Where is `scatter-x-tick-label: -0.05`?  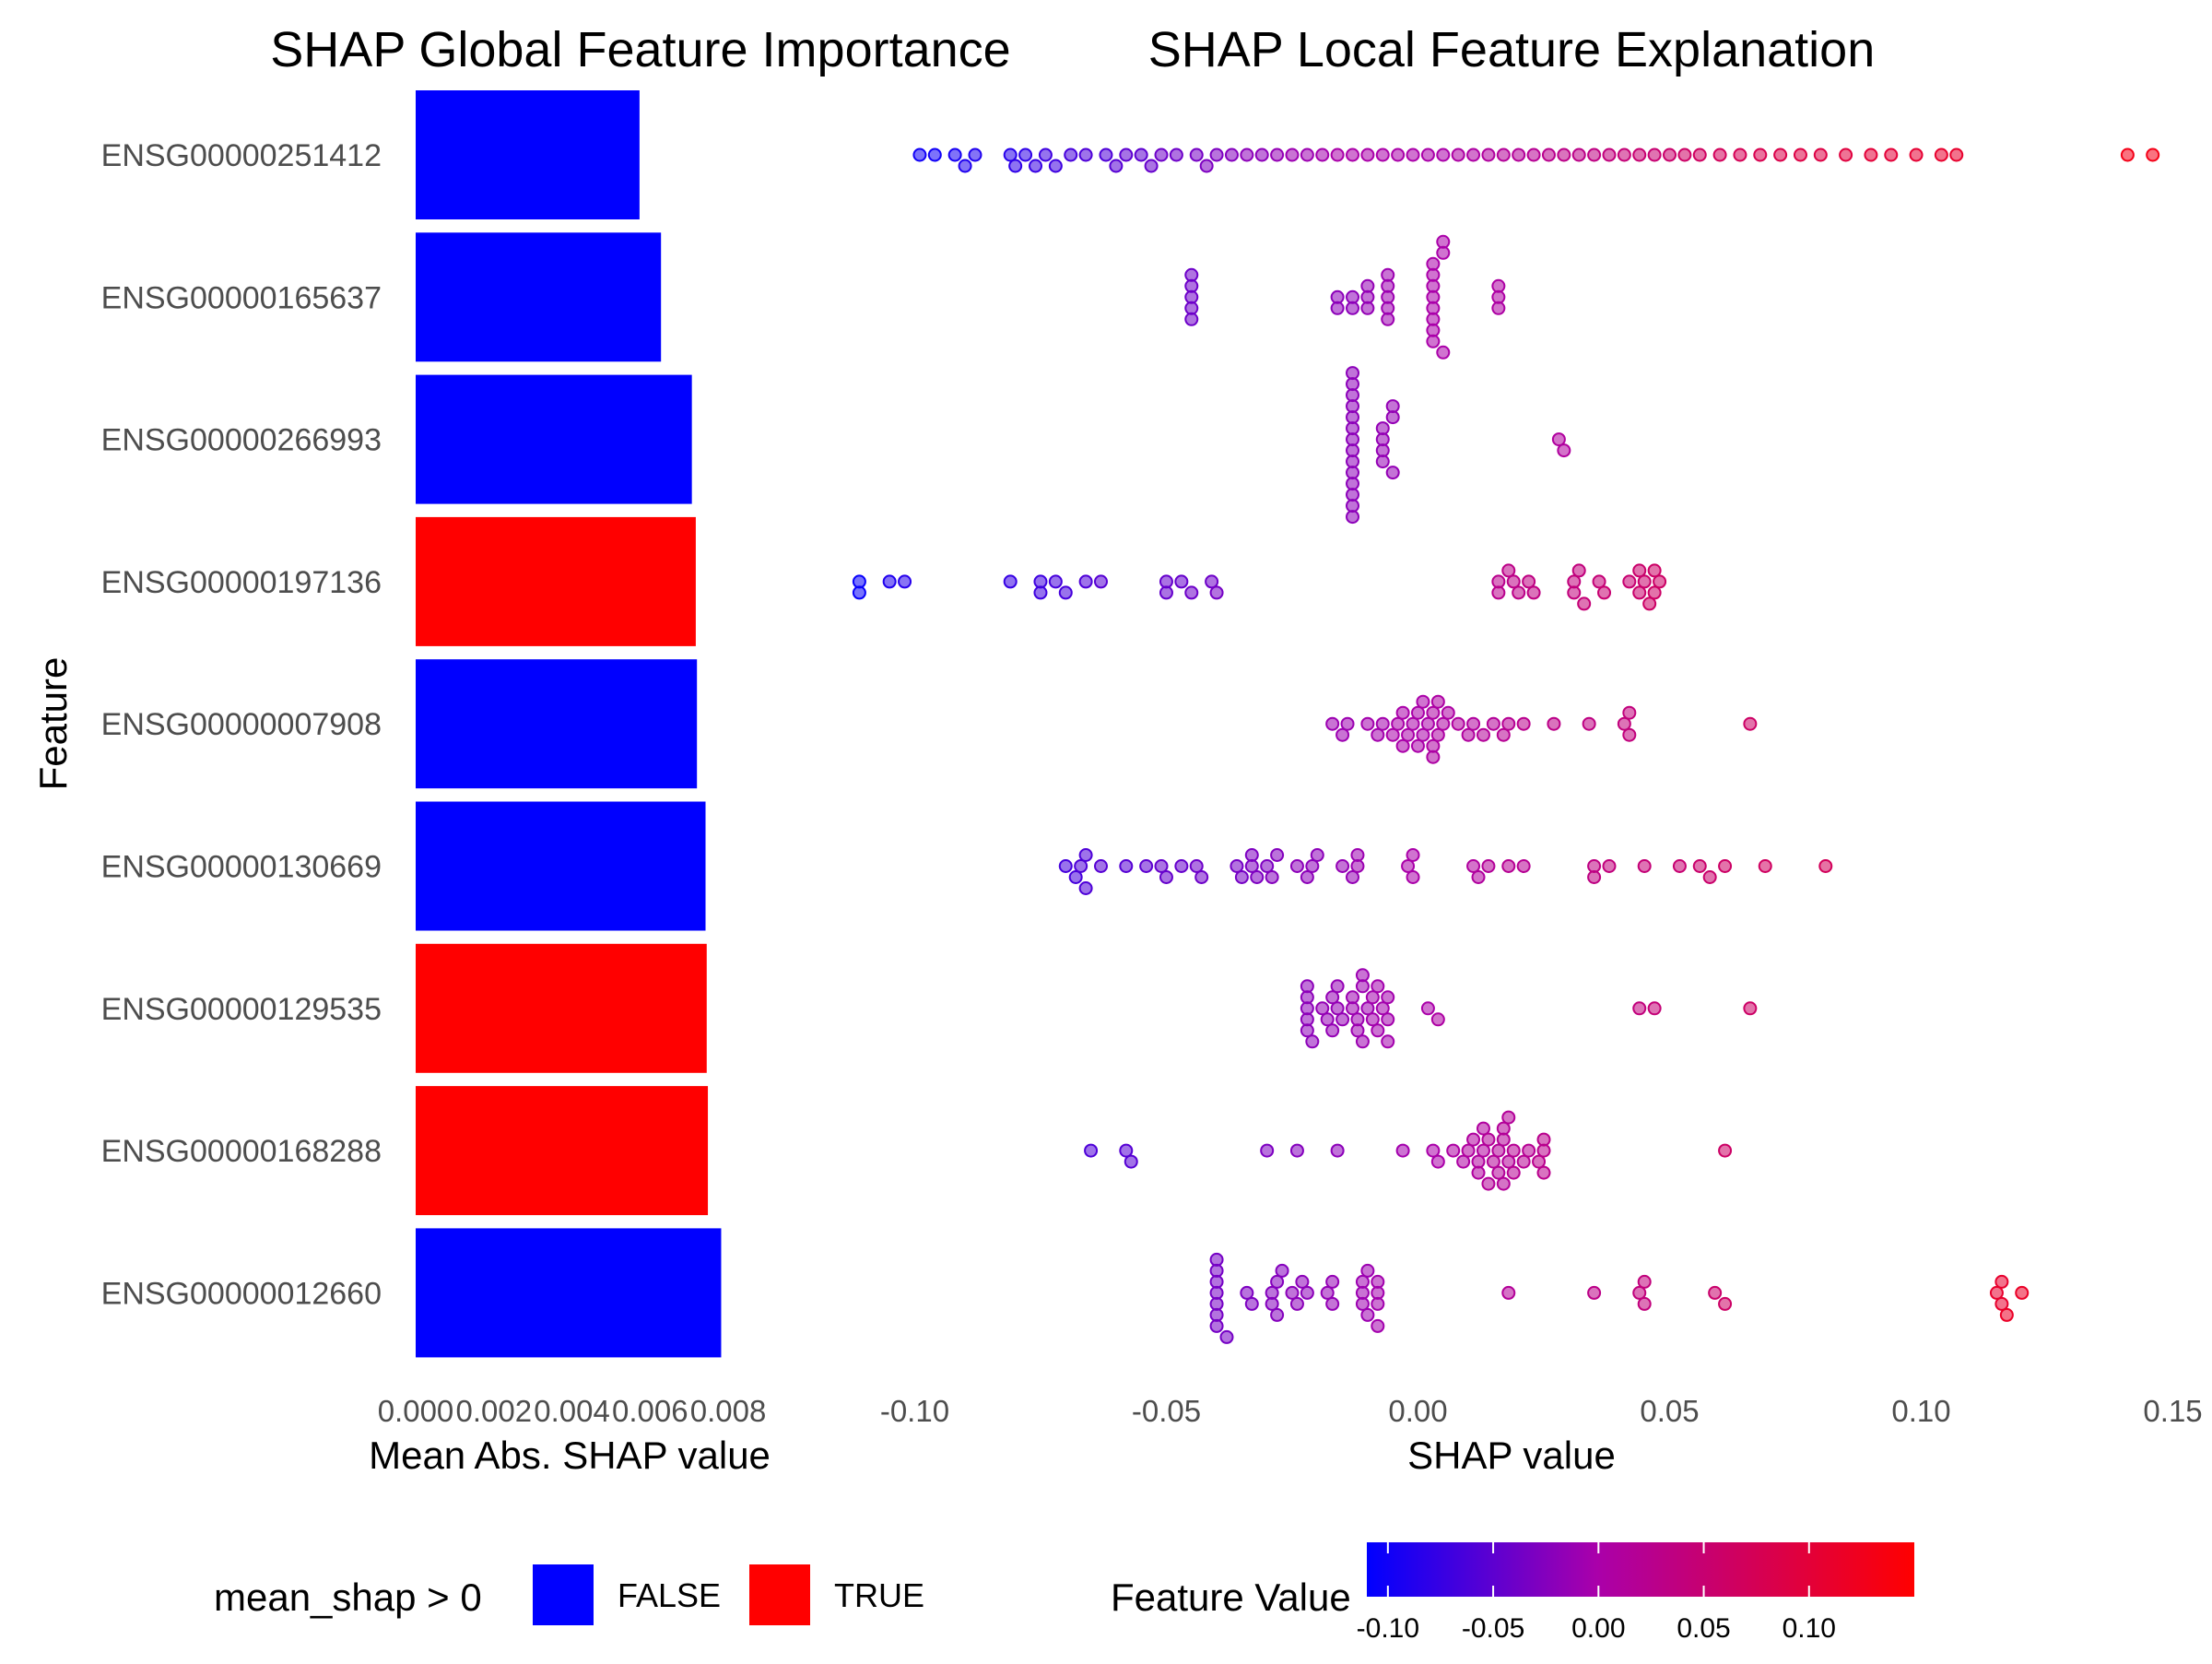 scatter-x-tick-label: -0.05 is located at coordinates (1166, 1411).